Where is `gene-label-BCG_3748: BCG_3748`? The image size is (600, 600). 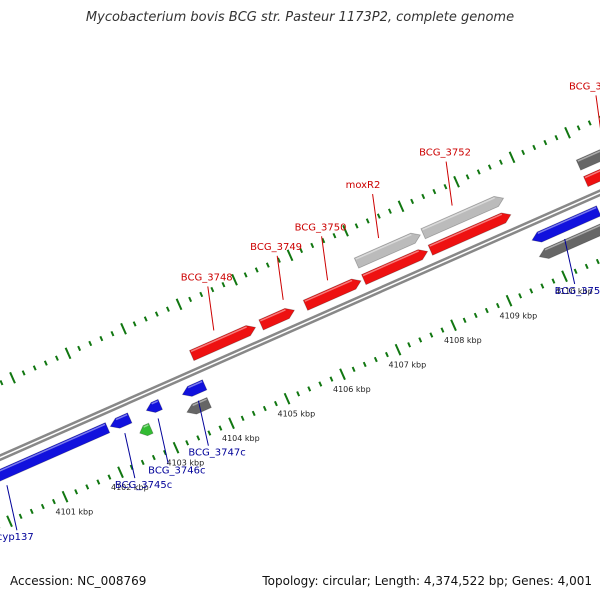 gene-label-BCG_3748: BCG_3748 is located at coordinates (207, 277).